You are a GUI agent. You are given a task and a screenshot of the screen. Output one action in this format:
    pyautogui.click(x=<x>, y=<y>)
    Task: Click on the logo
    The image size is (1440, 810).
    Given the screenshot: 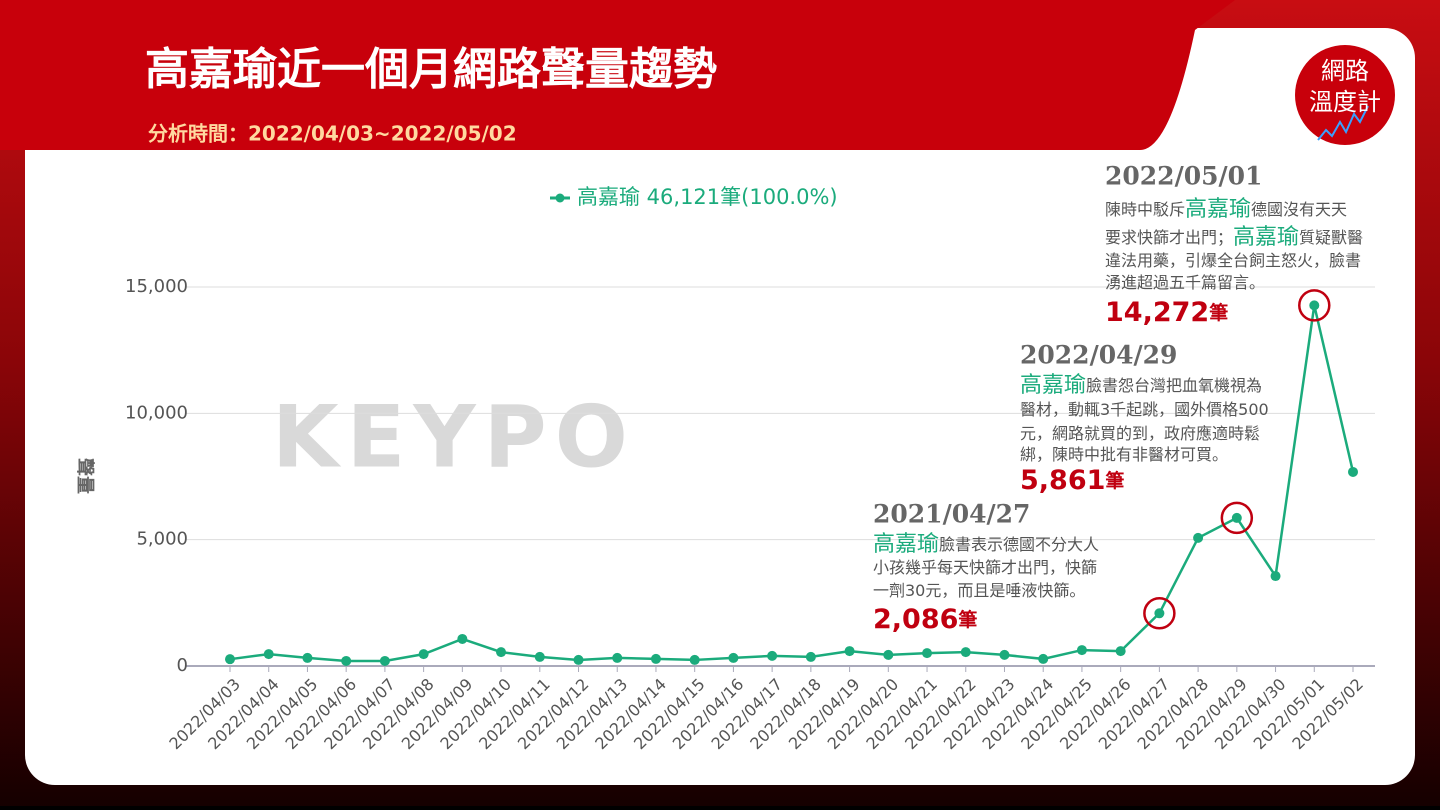 What is the action you would take?
    pyautogui.click(x=1345, y=95)
    